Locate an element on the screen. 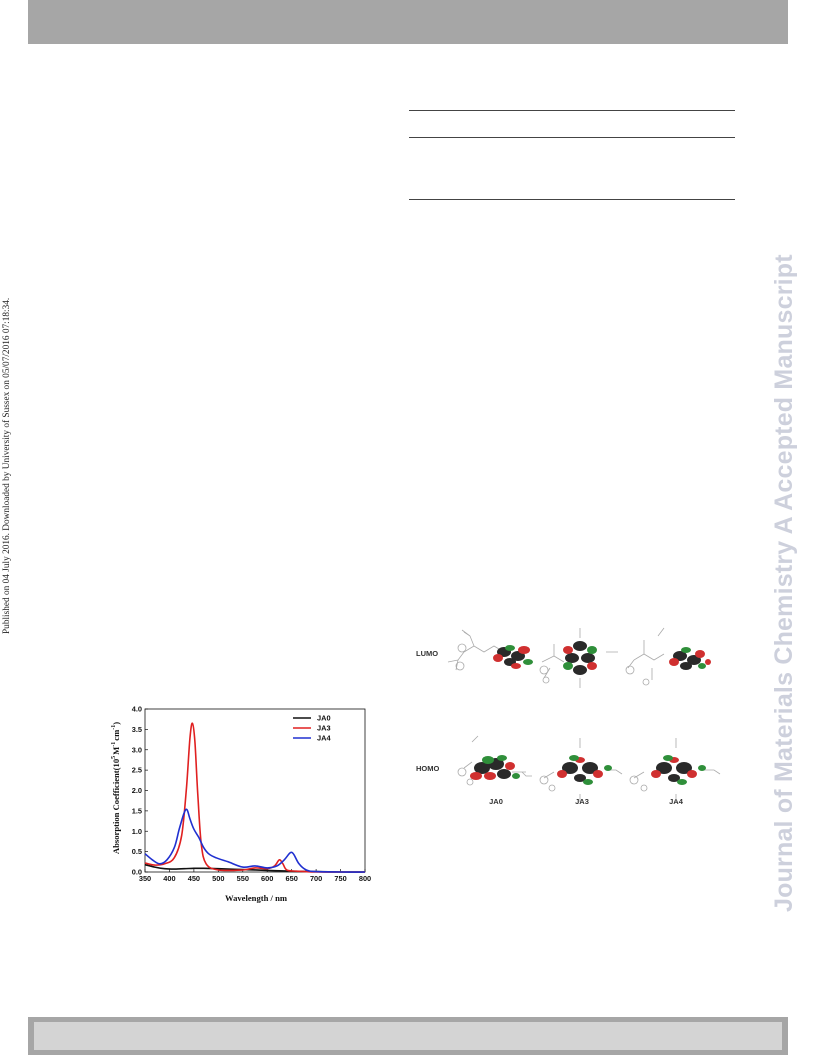  footer-bar-inner is located at coordinates (408, 1036).